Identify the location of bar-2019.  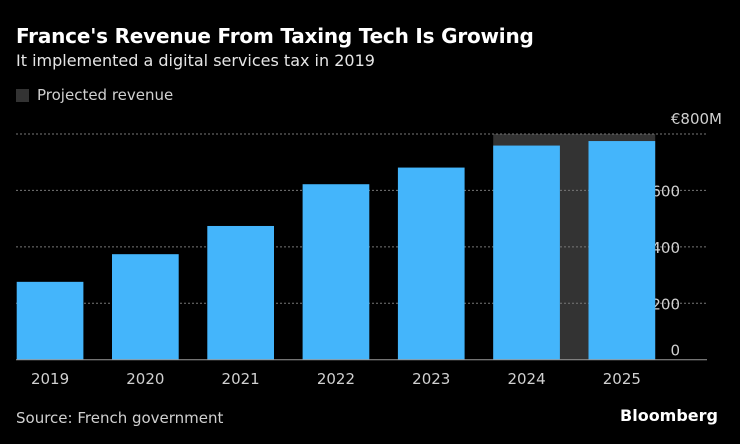
(50, 320).